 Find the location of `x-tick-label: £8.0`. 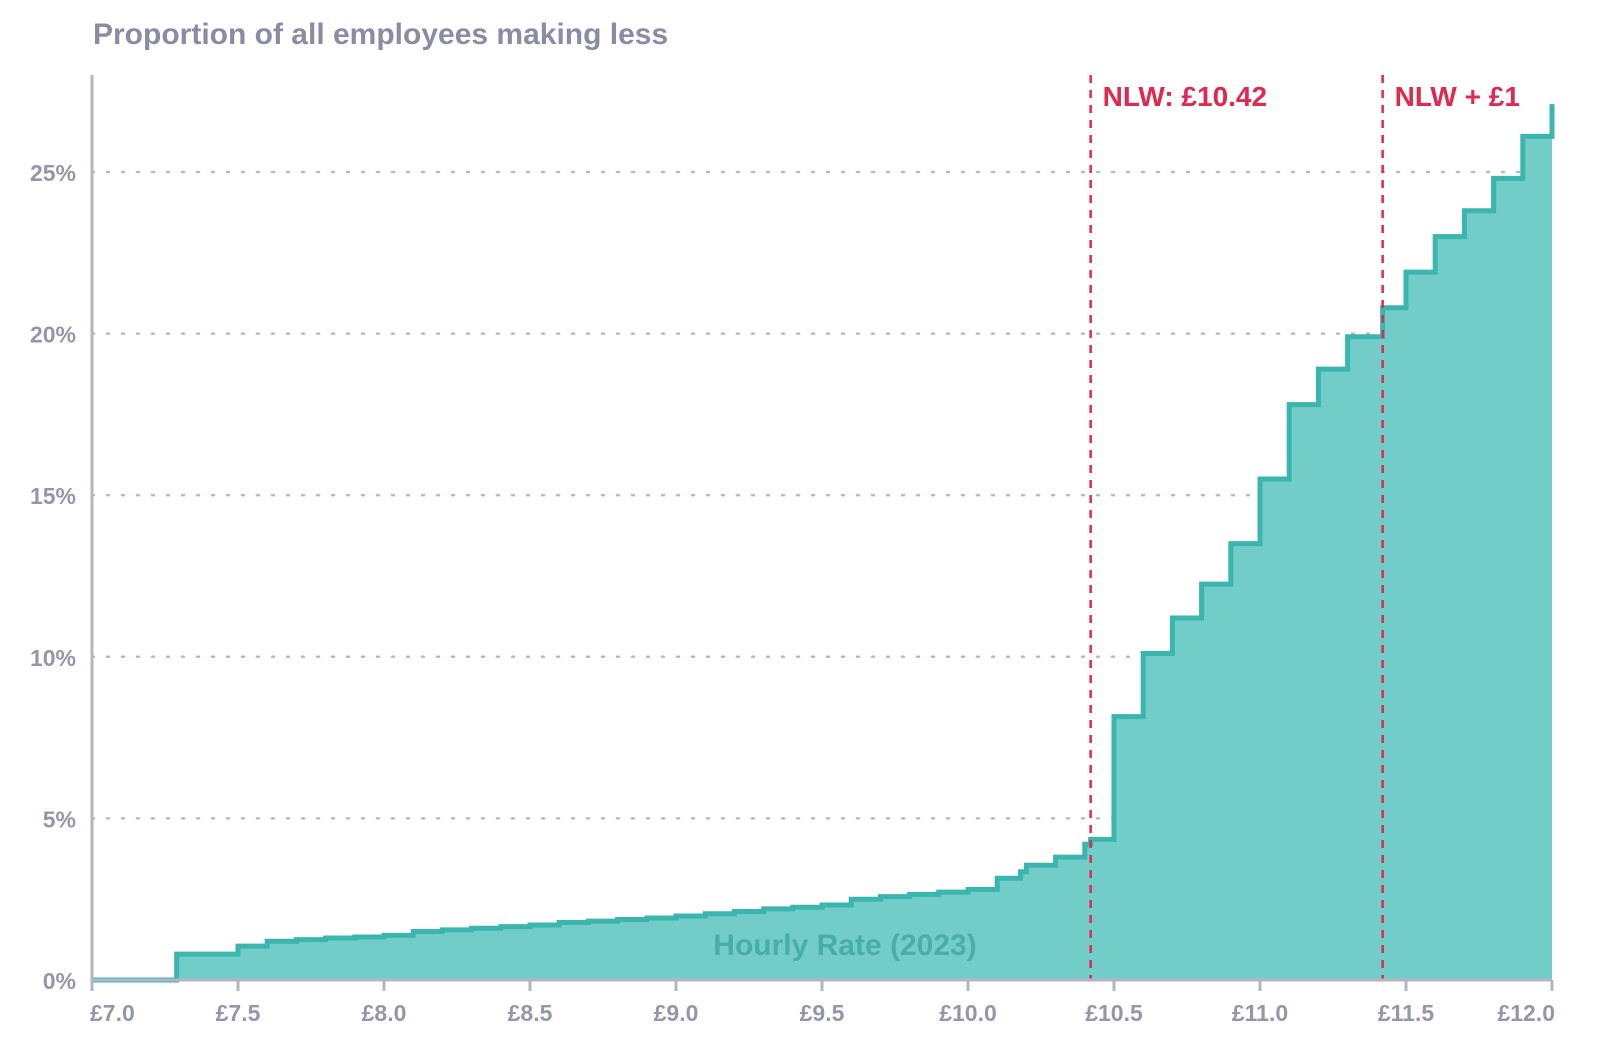

x-tick-label: £8.0 is located at coordinates (384, 1013).